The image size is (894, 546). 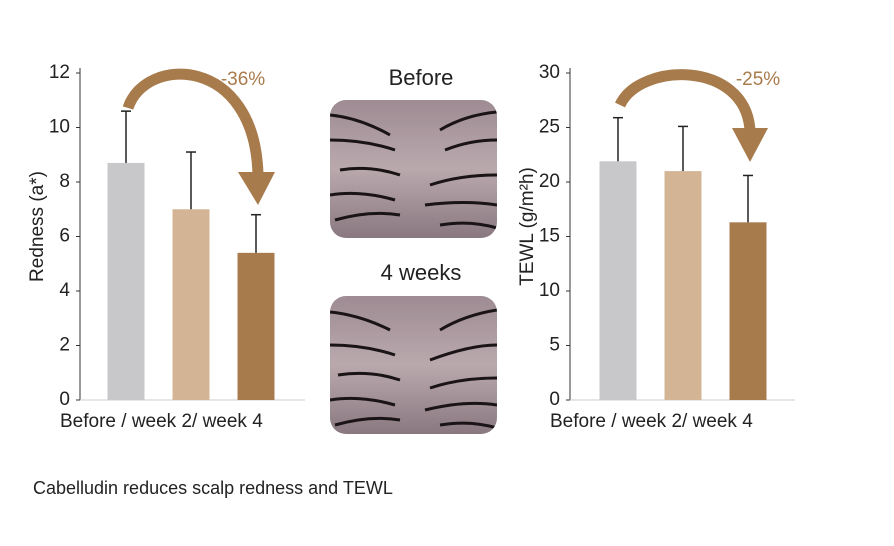 I want to click on photo-before, so click(x=413, y=169).